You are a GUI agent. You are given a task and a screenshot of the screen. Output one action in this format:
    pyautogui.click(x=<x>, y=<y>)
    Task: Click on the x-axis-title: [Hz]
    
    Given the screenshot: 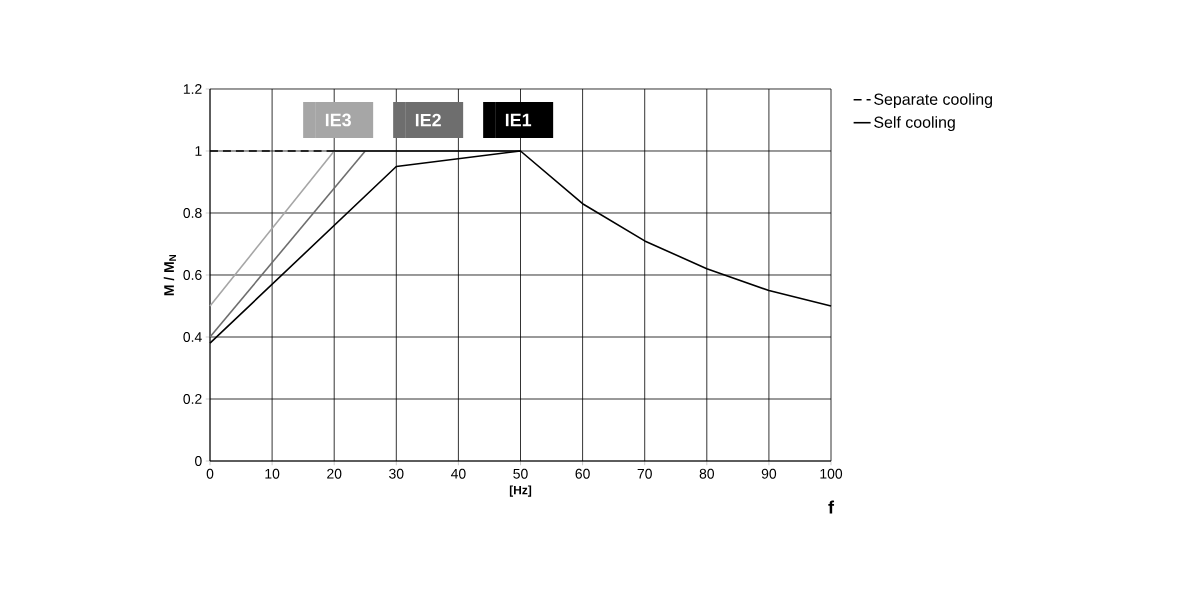 What is the action you would take?
    pyautogui.click(x=520, y=491)
    